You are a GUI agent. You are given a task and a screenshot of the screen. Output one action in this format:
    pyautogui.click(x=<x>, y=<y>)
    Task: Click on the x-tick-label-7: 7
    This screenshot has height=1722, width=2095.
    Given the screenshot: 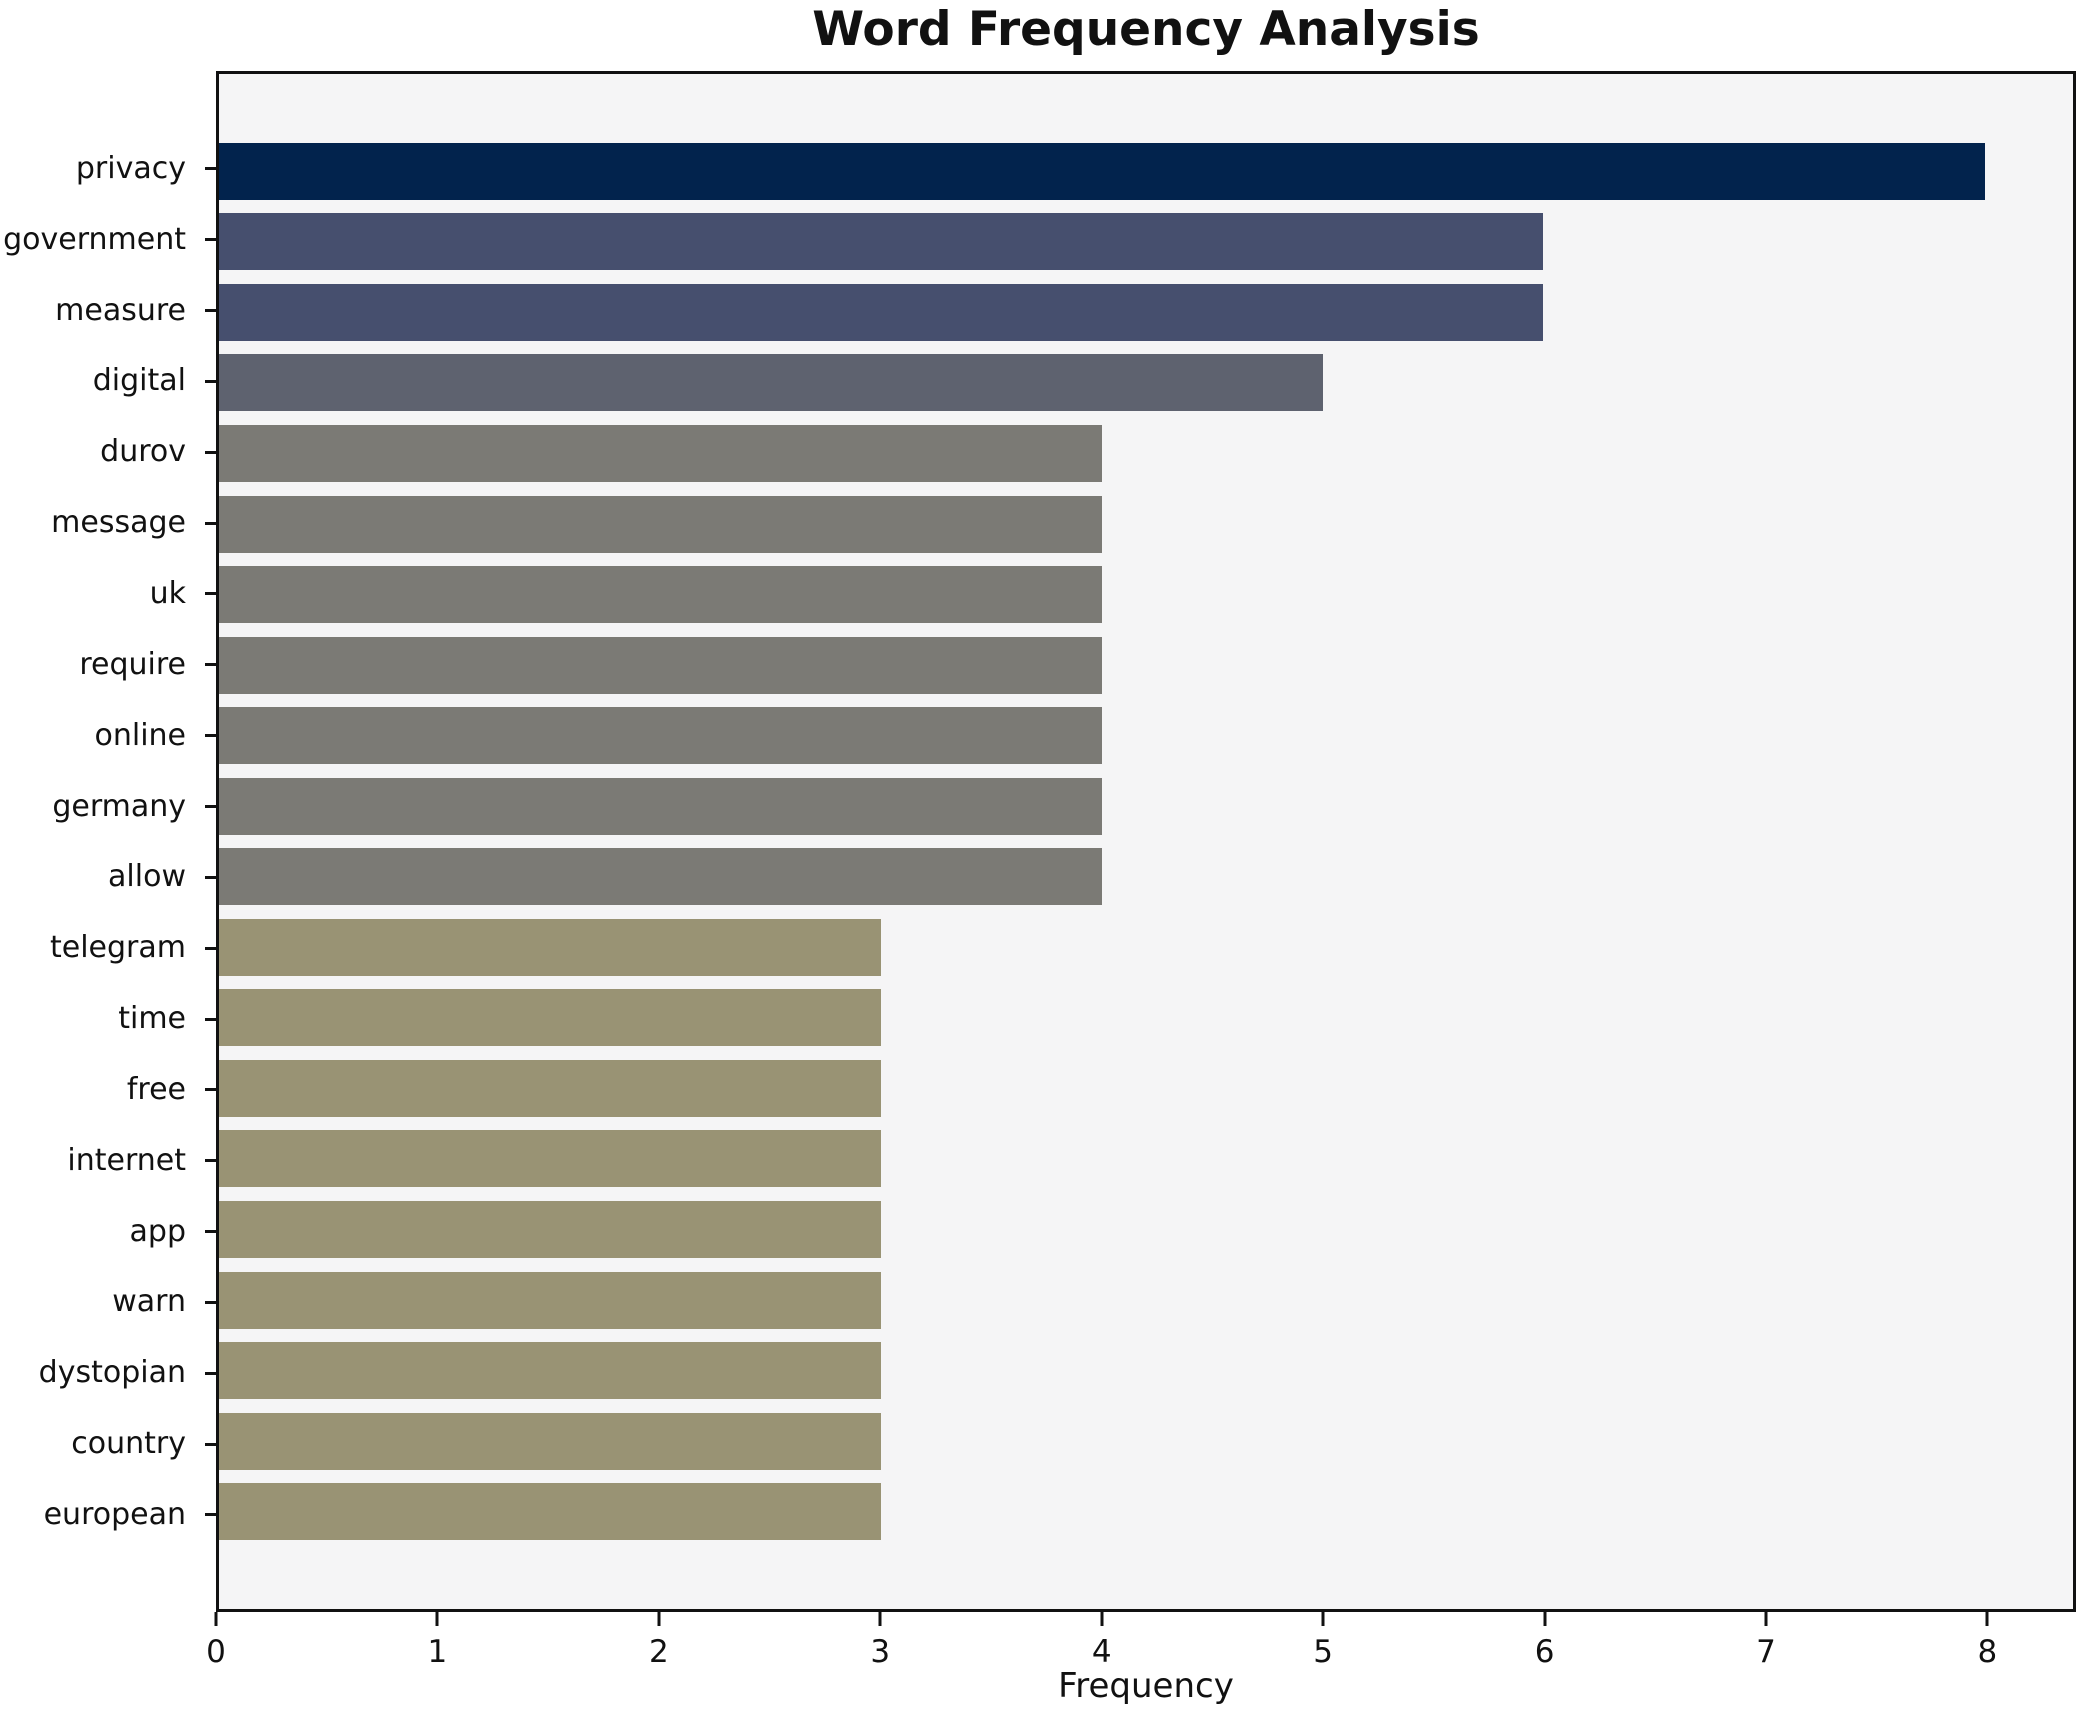 What is the action you would take?
    pyautogui.click(x=1766, y=1652)
    